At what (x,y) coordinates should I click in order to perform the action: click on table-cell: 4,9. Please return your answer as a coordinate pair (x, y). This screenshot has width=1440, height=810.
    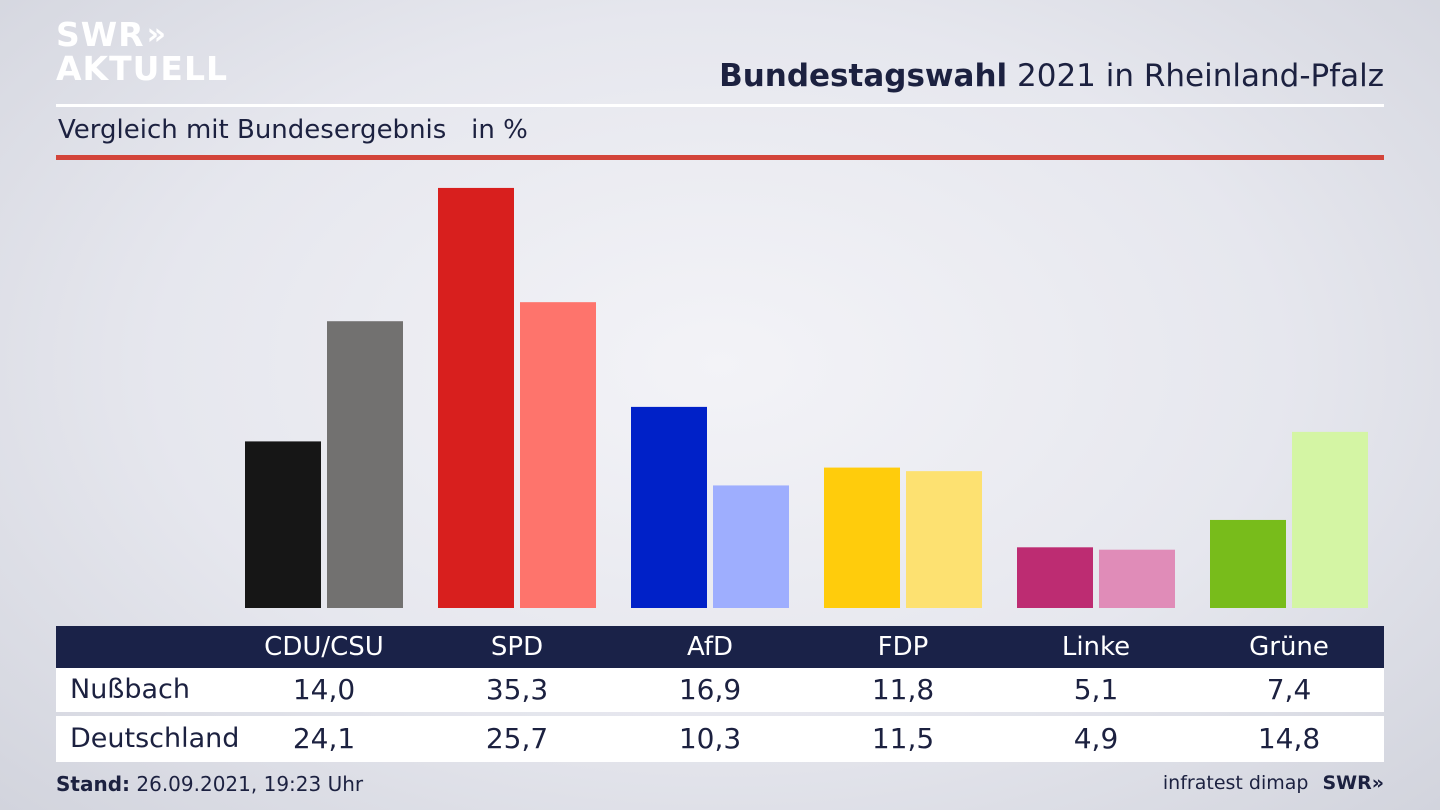
    Looking at the image, I should click on (1096, 738).